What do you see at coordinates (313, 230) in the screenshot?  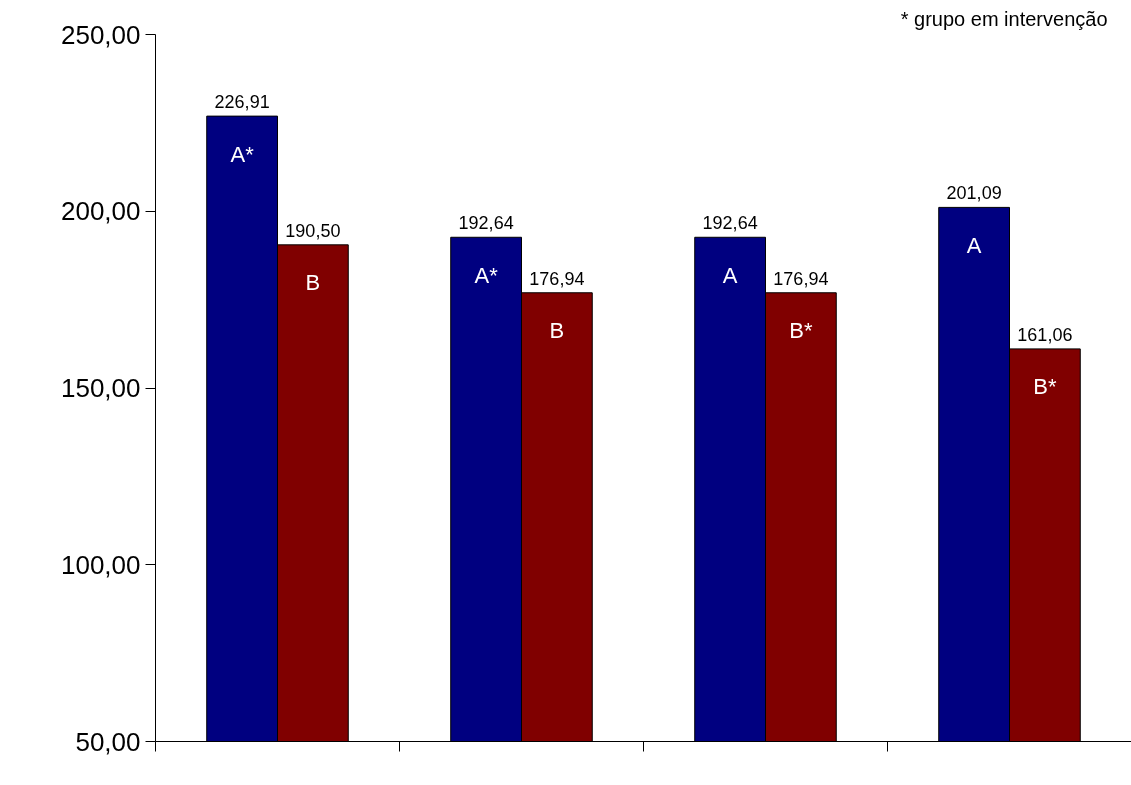 I see `data-label: 190,50` at bounding box center [313, 230].